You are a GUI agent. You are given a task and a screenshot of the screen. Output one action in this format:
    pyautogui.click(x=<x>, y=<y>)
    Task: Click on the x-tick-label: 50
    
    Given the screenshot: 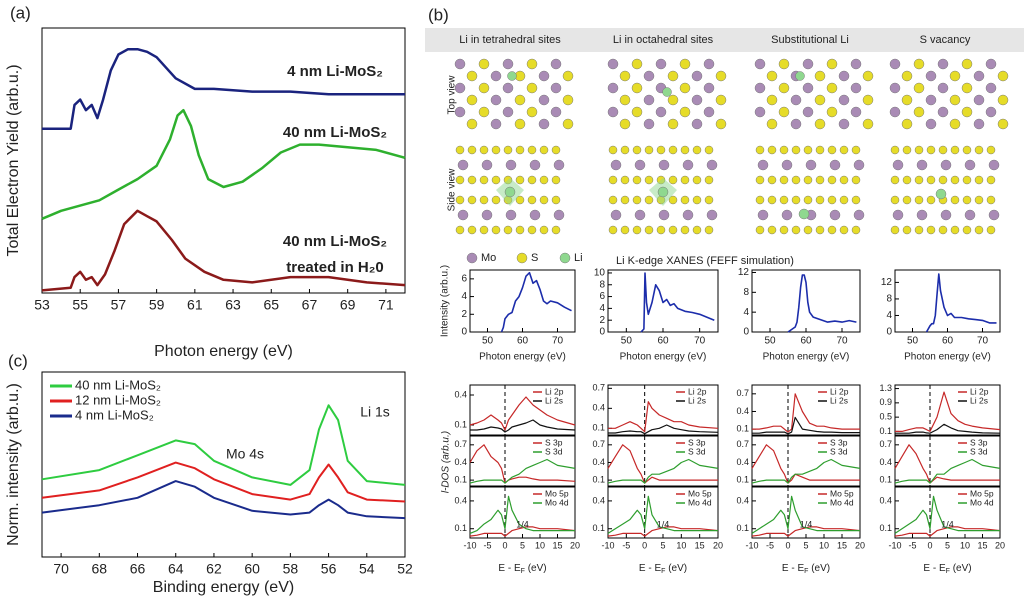 What is the action you would take?
    pyautogui.click(x=770, y=341)
    